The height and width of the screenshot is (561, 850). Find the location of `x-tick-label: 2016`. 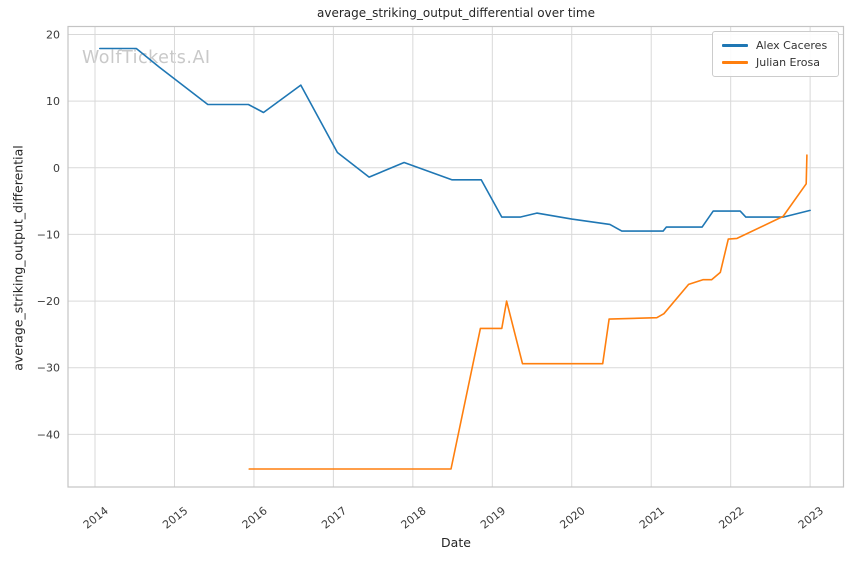

x-tick-label: 2016 is located at coordinates (255, 517).